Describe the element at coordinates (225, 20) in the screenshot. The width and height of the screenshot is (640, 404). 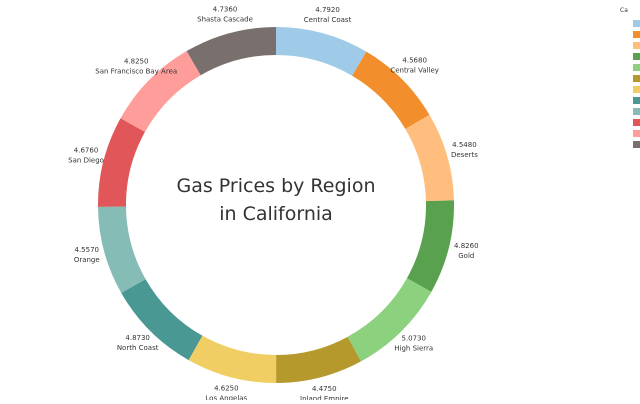
I see `slice-label: Shasta Cascade` at that location.